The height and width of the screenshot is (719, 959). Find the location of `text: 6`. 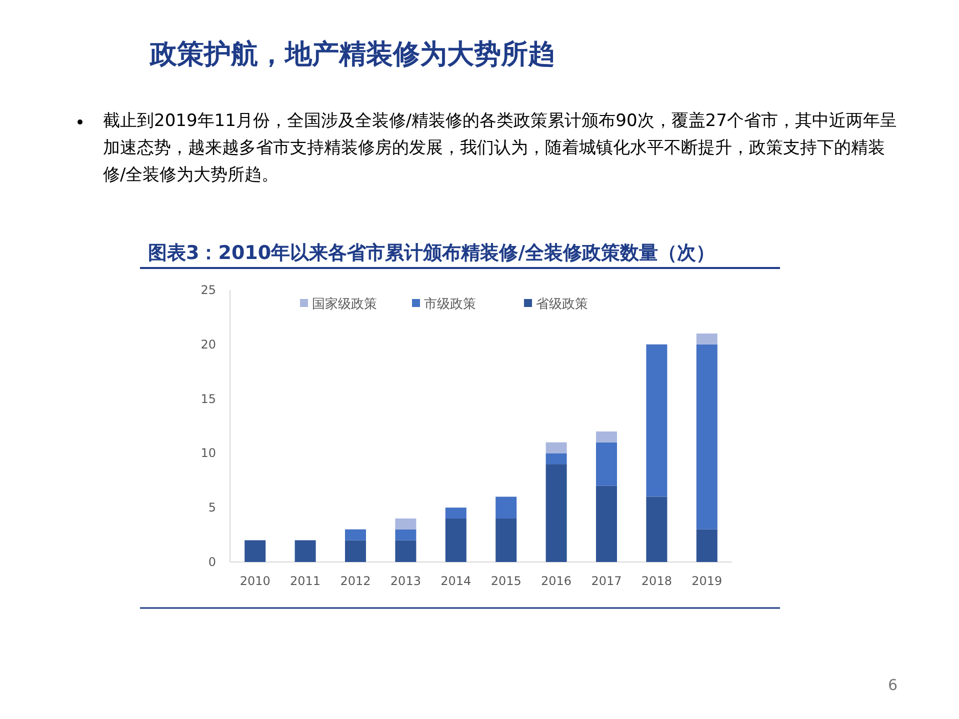

text: 6 is located at coordinates (893, 685).